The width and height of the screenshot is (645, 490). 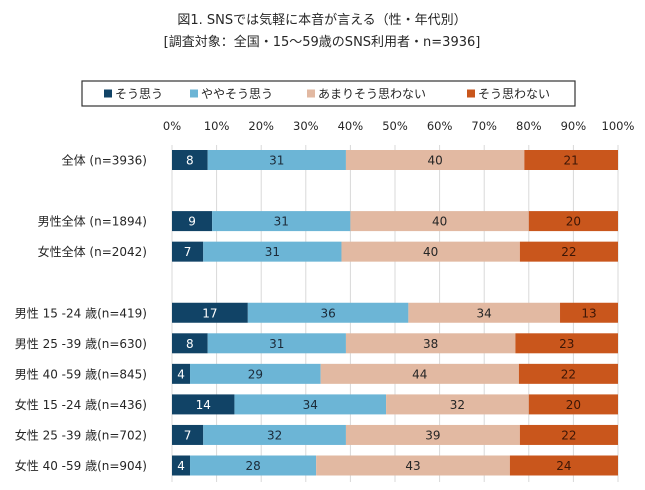 I want to click on x-tick-label: 10%, so click(x=217, y=126).